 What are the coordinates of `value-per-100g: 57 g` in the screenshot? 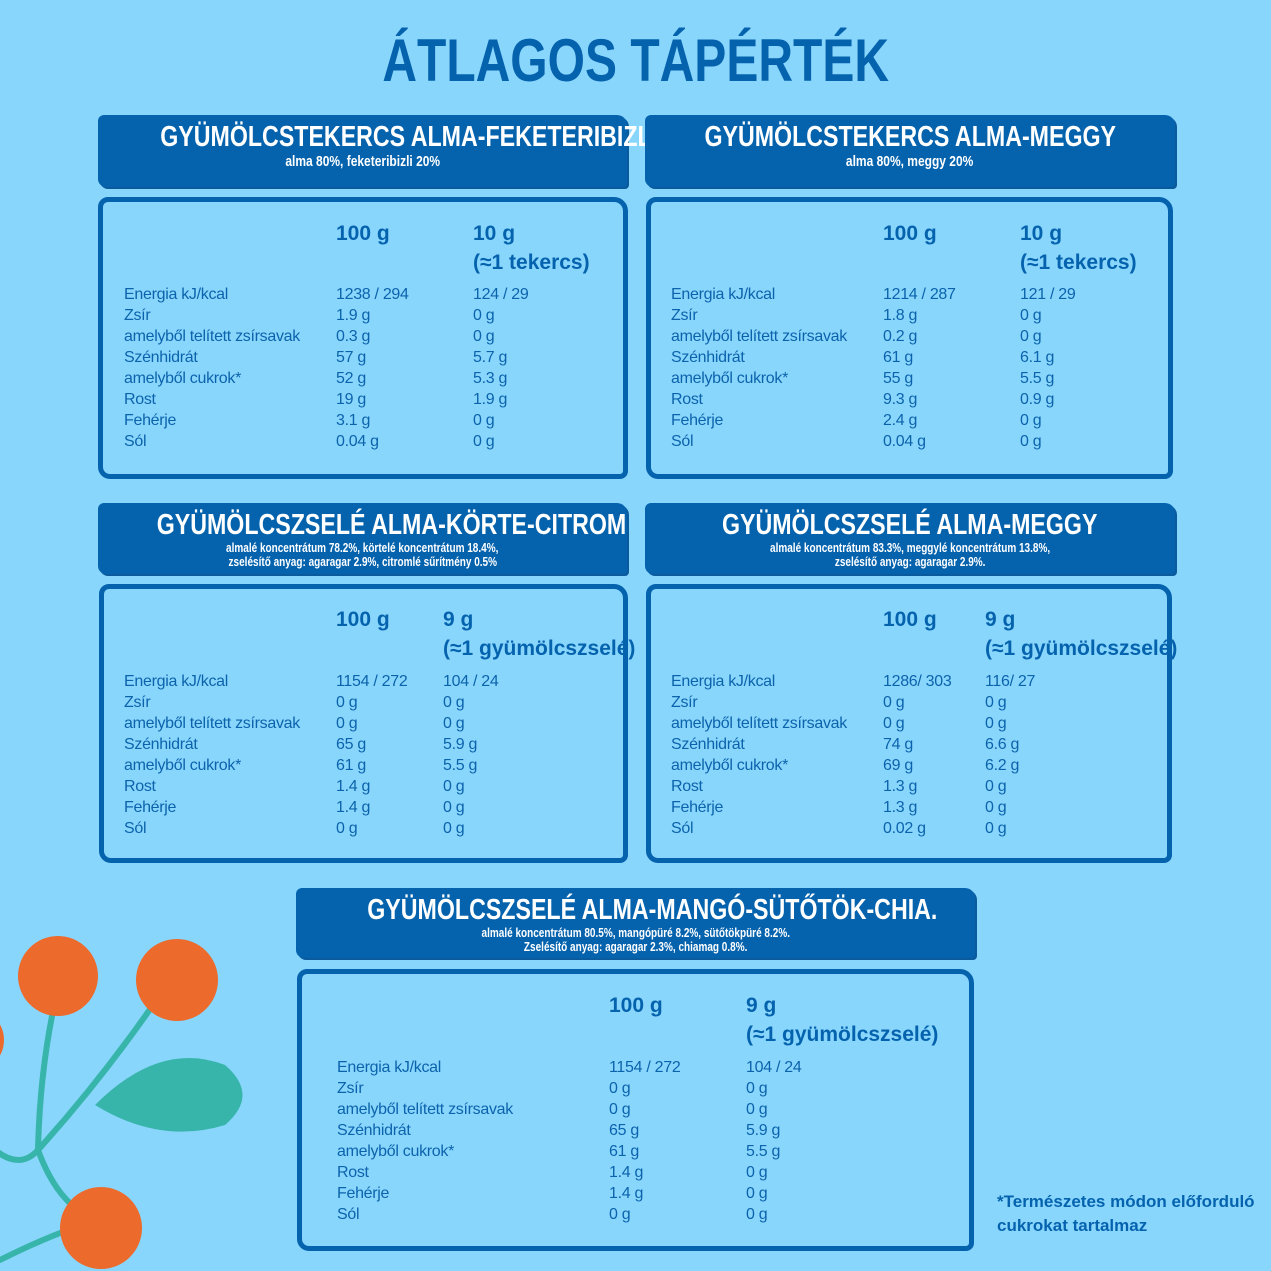 It's located at (351, 357).